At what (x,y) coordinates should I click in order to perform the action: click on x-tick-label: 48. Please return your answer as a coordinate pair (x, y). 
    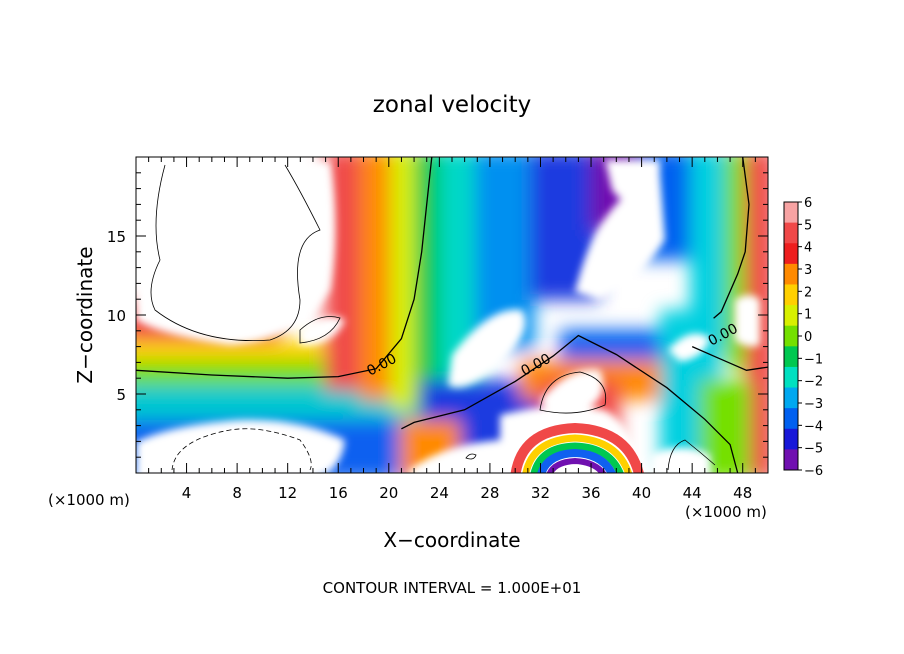
    Looking at the image, I should click on (742, 493).